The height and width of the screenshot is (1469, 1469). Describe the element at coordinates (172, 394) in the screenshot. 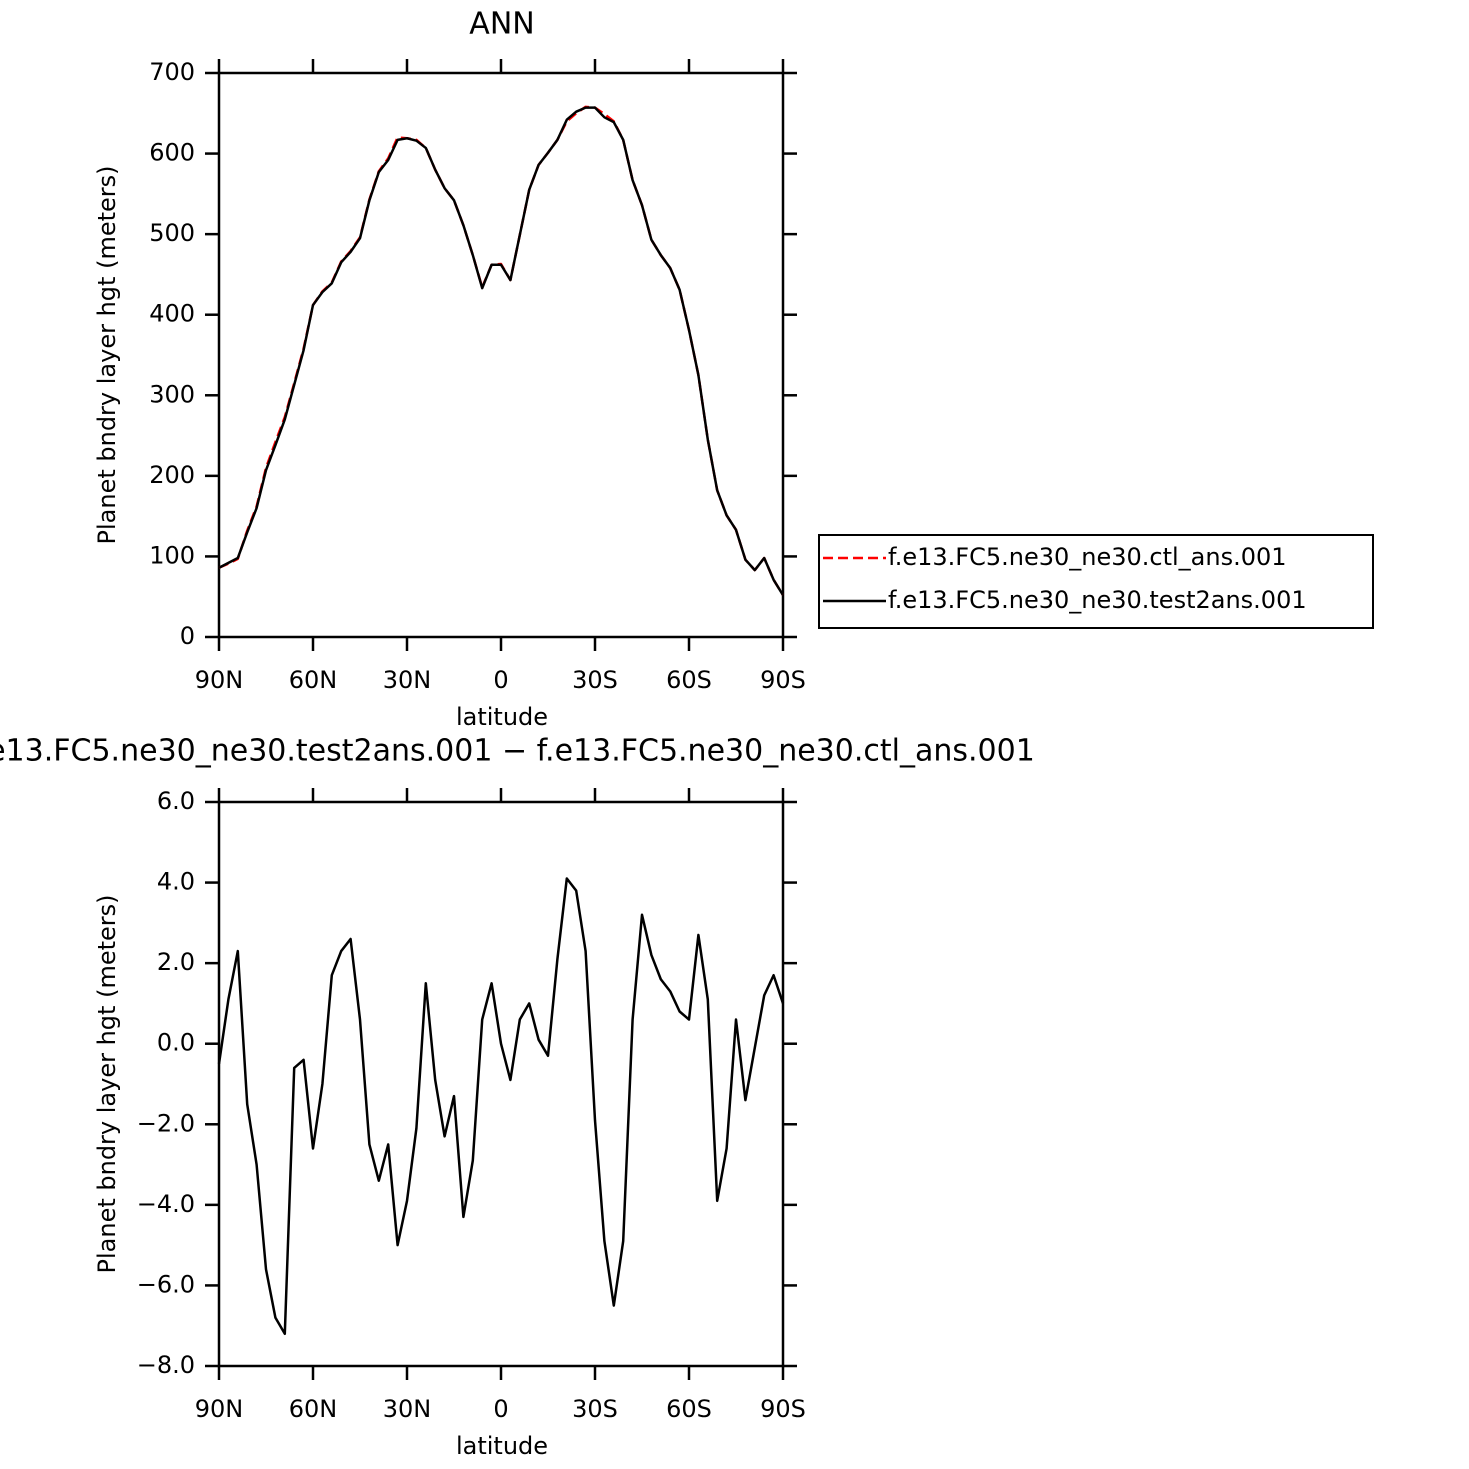

I see `y-tick-label: 300` at that location.